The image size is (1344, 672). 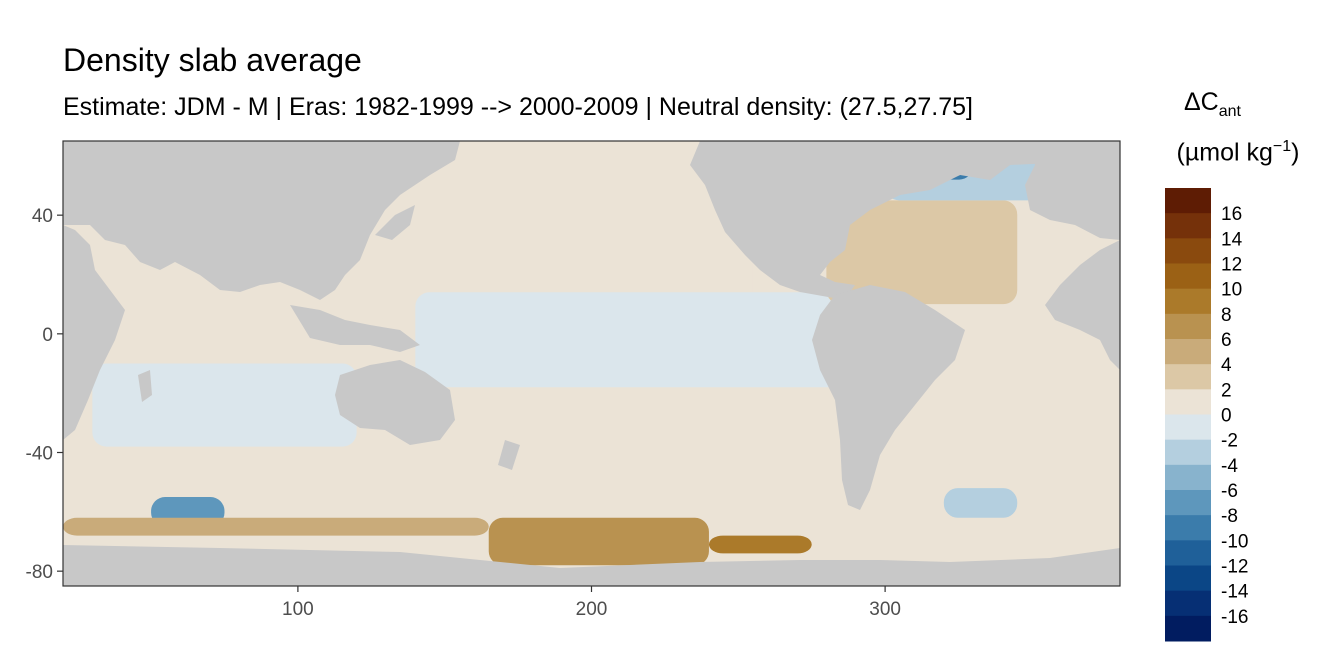 What do you see at coordinates (39, 454) in the screenshot?
I see `y-tick-label: -40` at bounding box center [39, 454].